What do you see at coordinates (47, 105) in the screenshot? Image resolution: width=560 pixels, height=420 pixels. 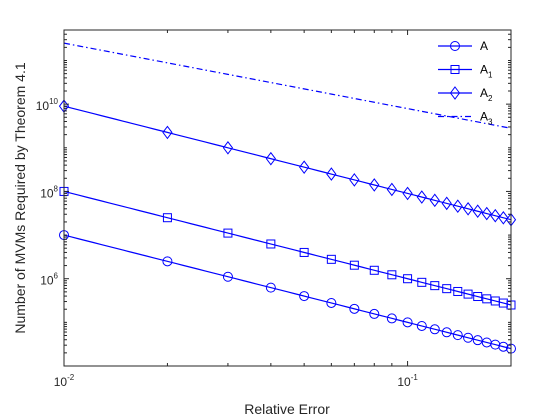 I see `y-tick-label: 10¹⁰` at bounding box center [47, 105].